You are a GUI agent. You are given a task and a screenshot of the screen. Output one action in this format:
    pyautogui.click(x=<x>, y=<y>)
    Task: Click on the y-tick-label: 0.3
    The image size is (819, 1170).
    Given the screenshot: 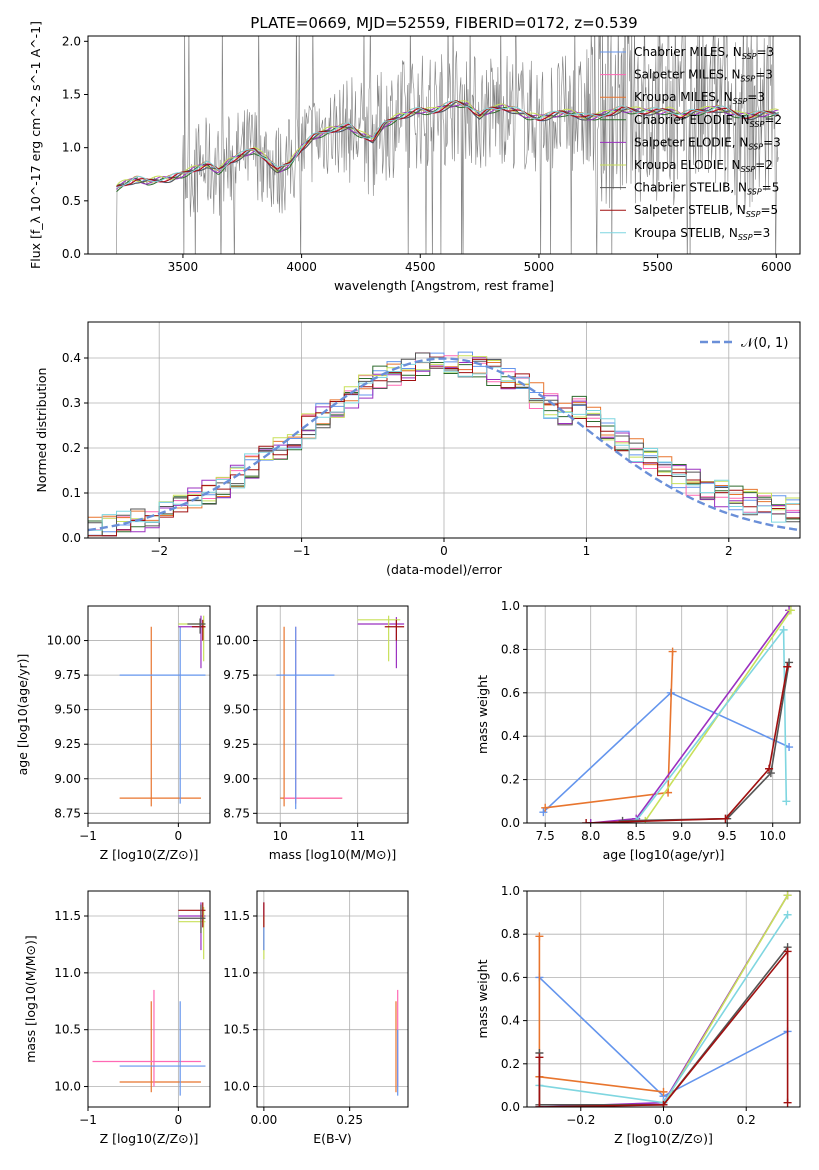 What is the action you would take?
    pyautogui.click(x=71, y=403)
    